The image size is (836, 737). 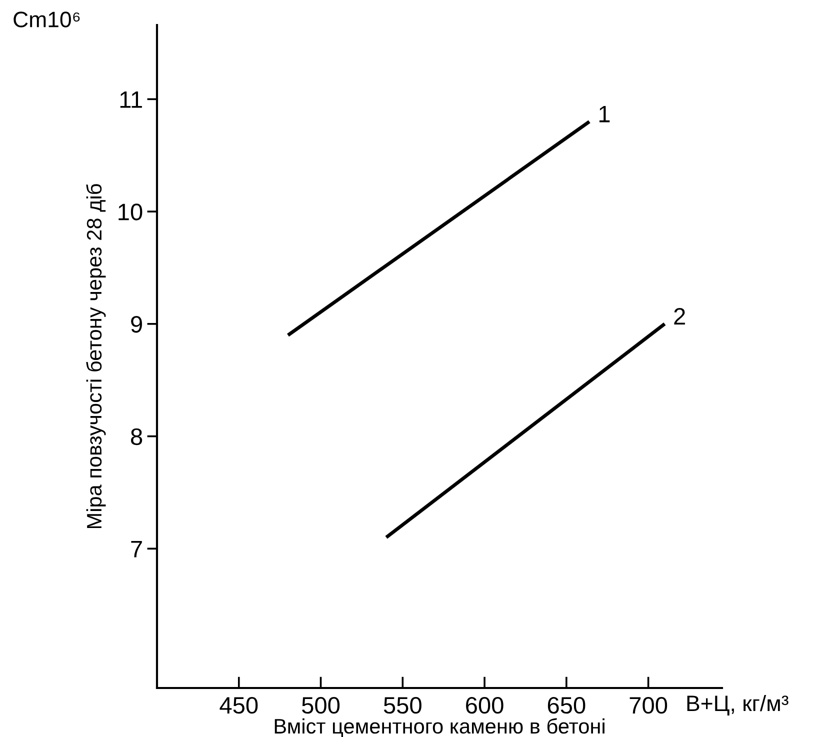 I want to click on y-axis-title: Міра повзучості бетону через 28 діб, so click(x=96, y=356).